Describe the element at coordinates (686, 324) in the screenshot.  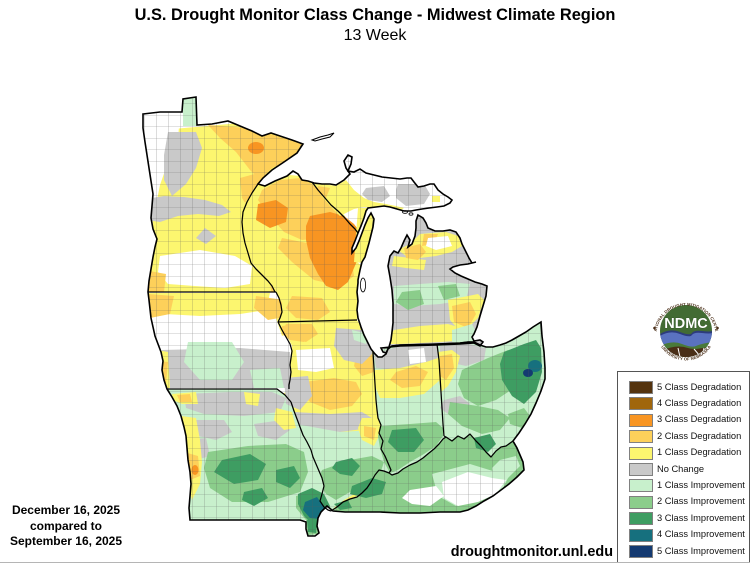
I see `svg-text: NDMC` at that location.